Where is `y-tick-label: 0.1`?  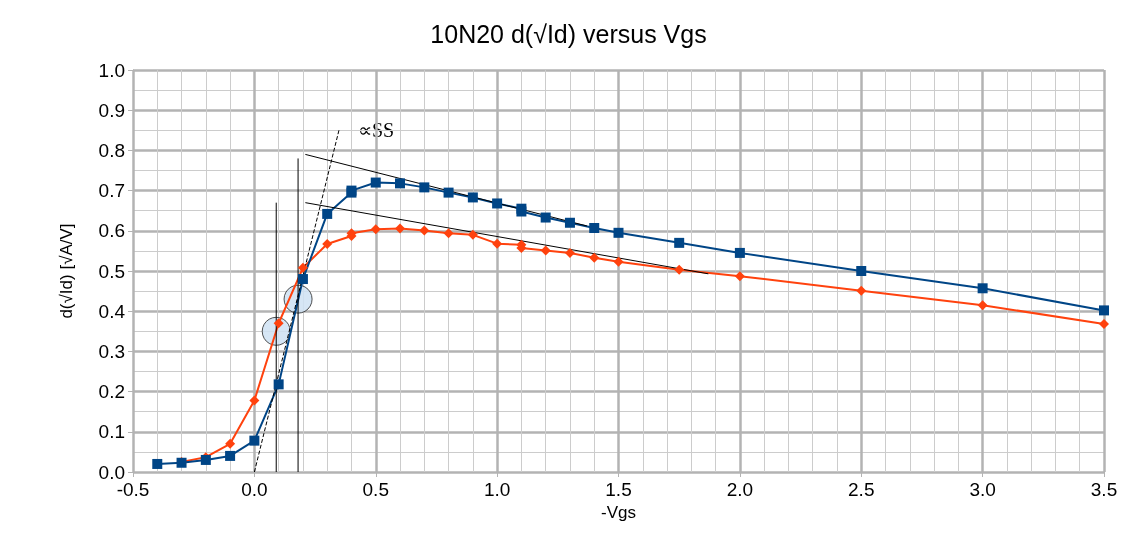
y-tick-label: 0.1 is located at coordinates (111, 432).